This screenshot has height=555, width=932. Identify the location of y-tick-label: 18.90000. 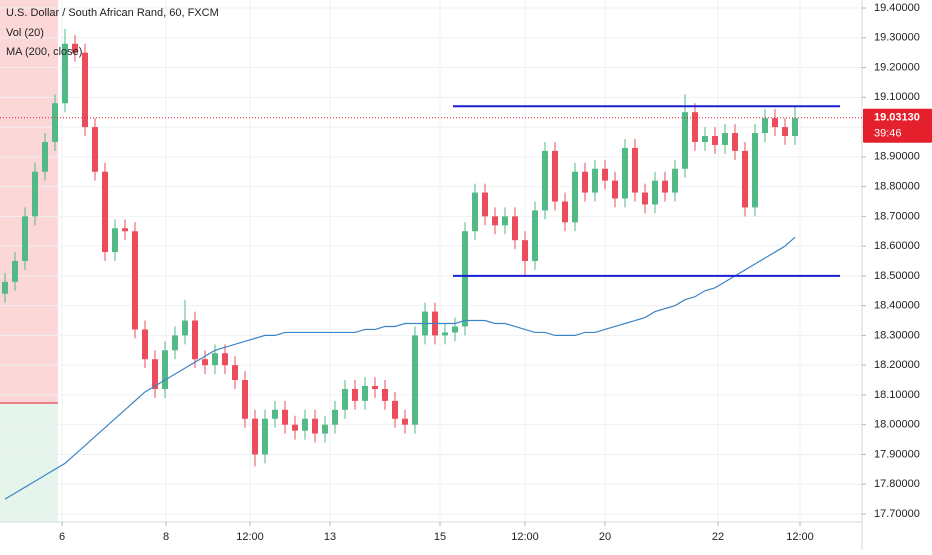
(897, 157).